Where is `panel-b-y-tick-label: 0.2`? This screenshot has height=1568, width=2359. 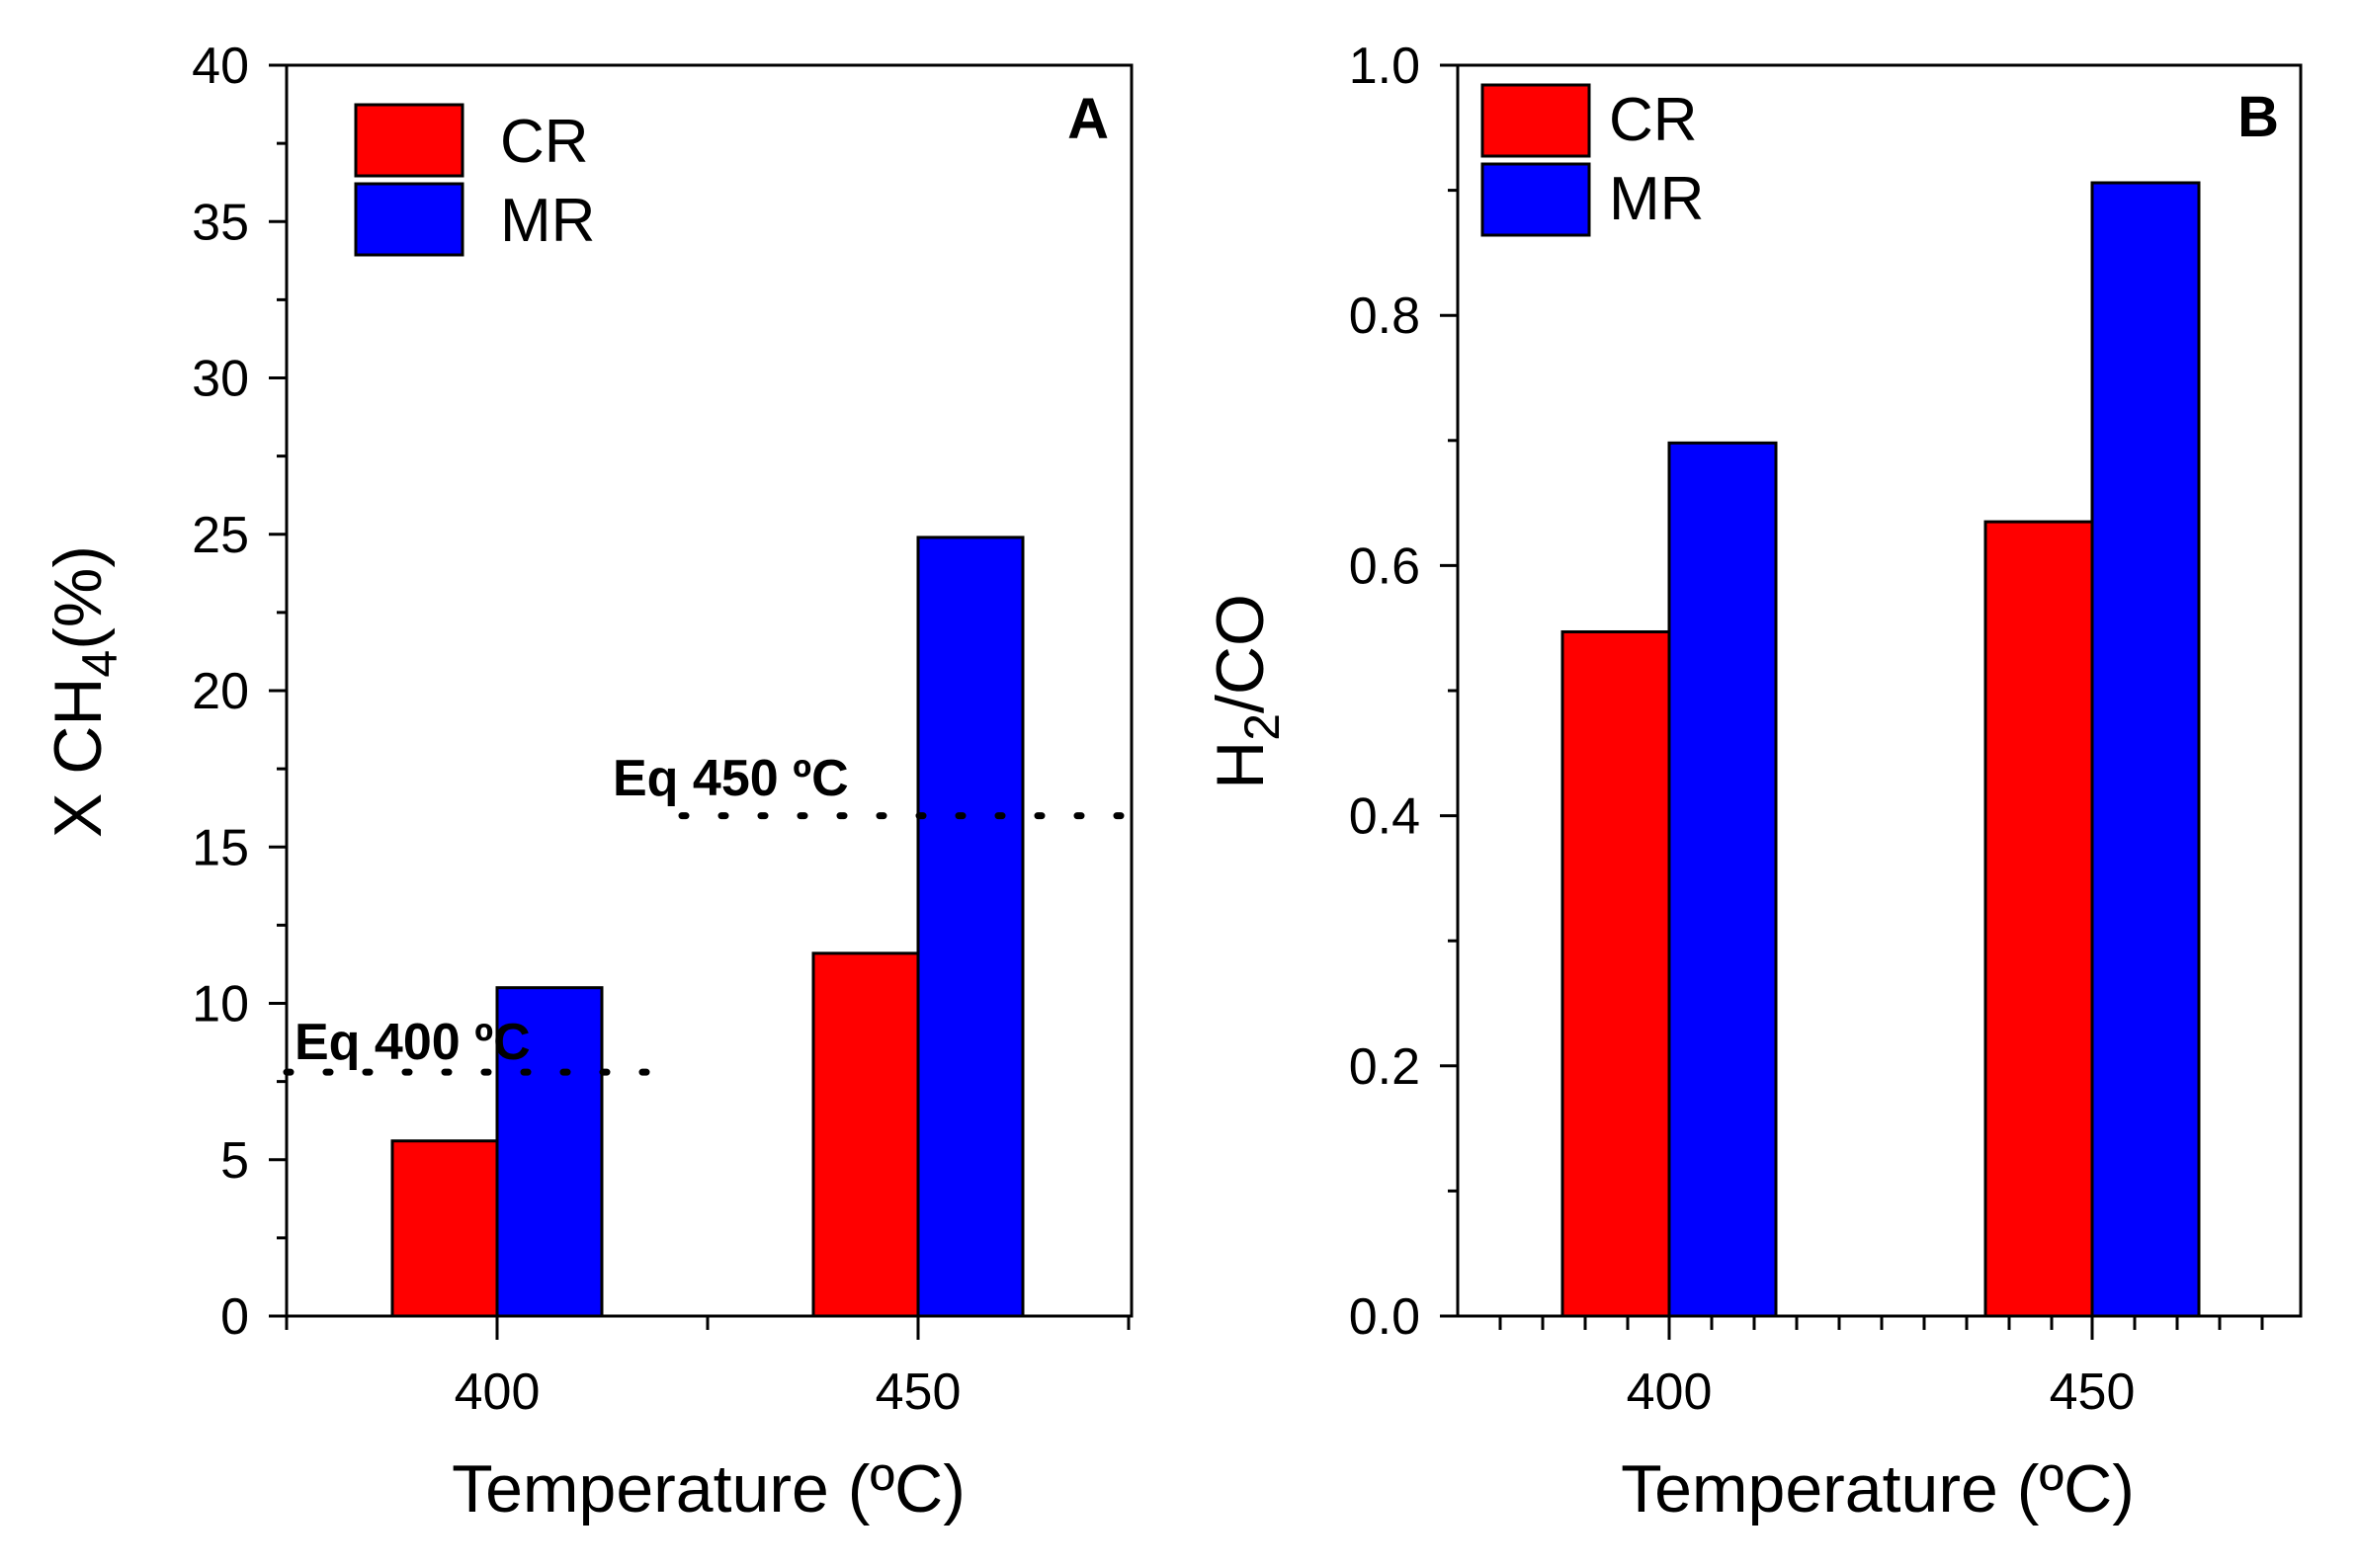
panel-b-y-tick-label: 0.2 is located at coordinates (1384, 1067).